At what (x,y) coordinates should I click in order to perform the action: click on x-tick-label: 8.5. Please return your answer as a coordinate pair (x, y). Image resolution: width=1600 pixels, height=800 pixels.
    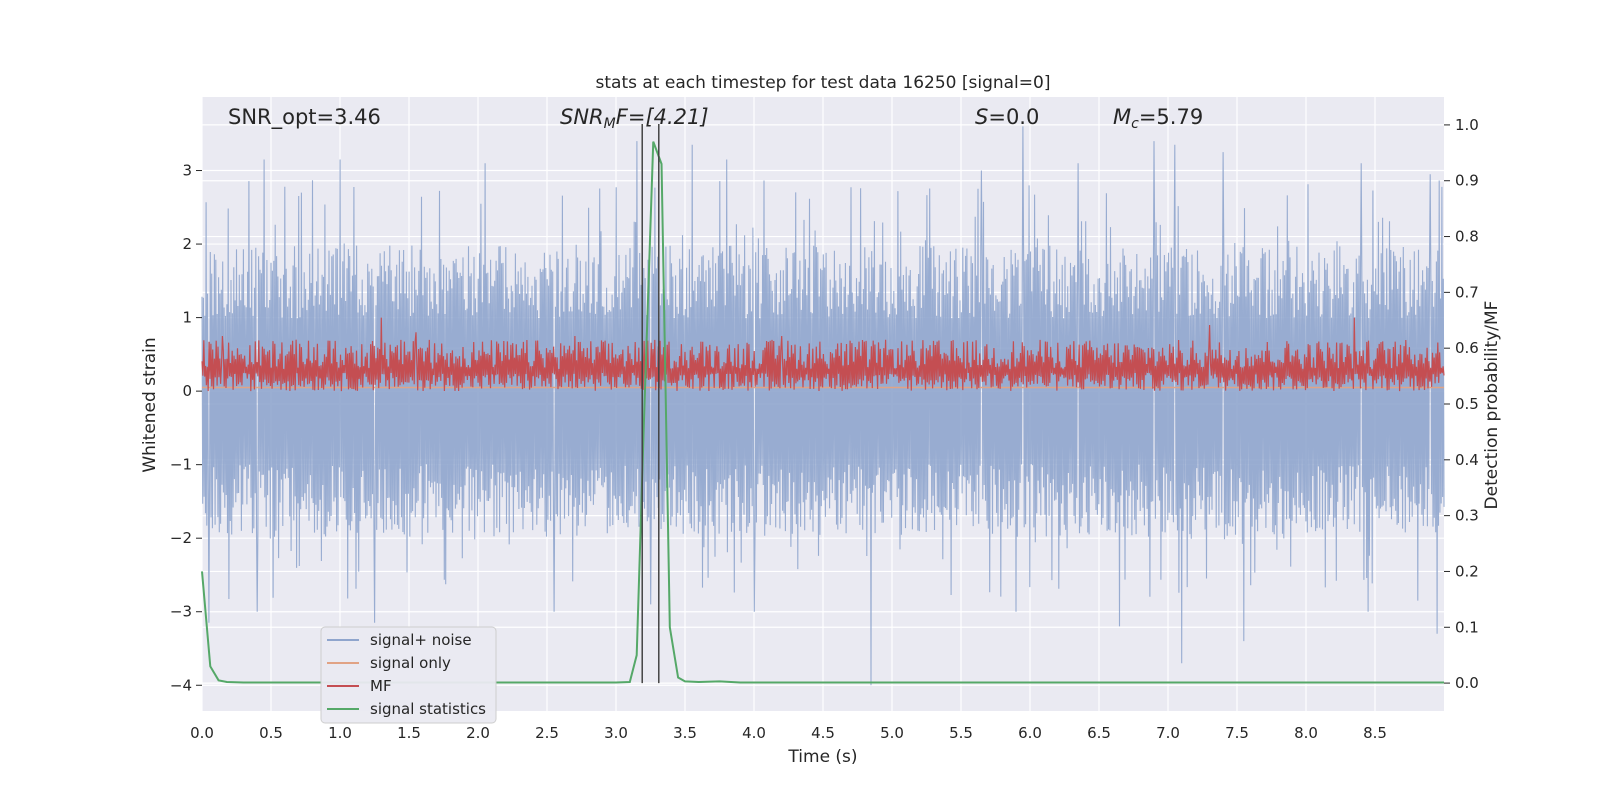
    Looking at the image, I should click on (1375, 733).